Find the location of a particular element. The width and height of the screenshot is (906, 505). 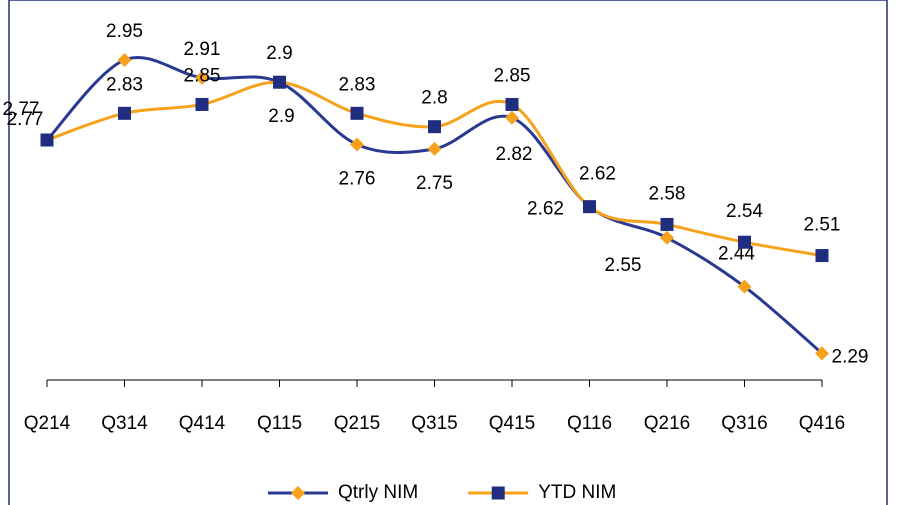

data-label: 2.8 is located at coordinates (434, 98).